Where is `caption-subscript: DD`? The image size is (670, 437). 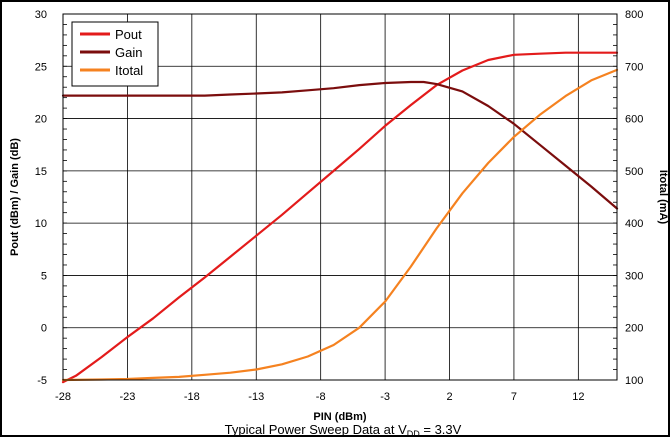 caption-subscript: DD is located at coordinates (413, 433).